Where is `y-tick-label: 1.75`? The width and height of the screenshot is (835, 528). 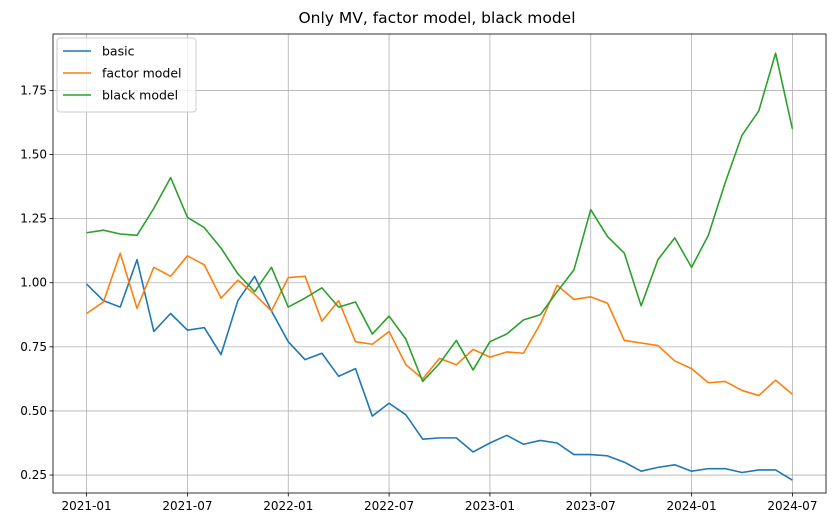 y-tick-label: 1.75 is located at coordinates (33, 90).